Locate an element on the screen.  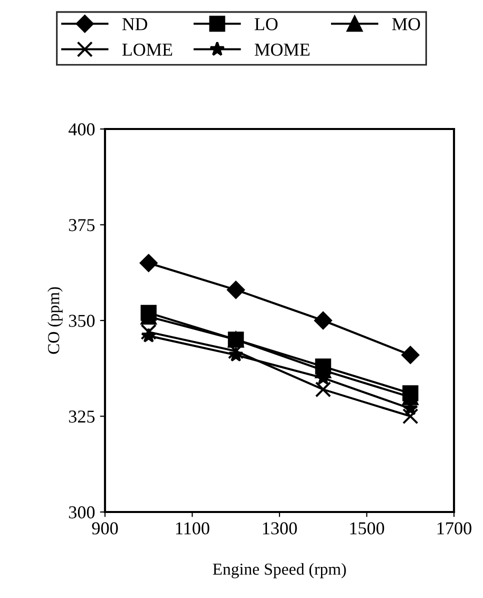
legend-label: LOME is located at coordinates (147, 50).